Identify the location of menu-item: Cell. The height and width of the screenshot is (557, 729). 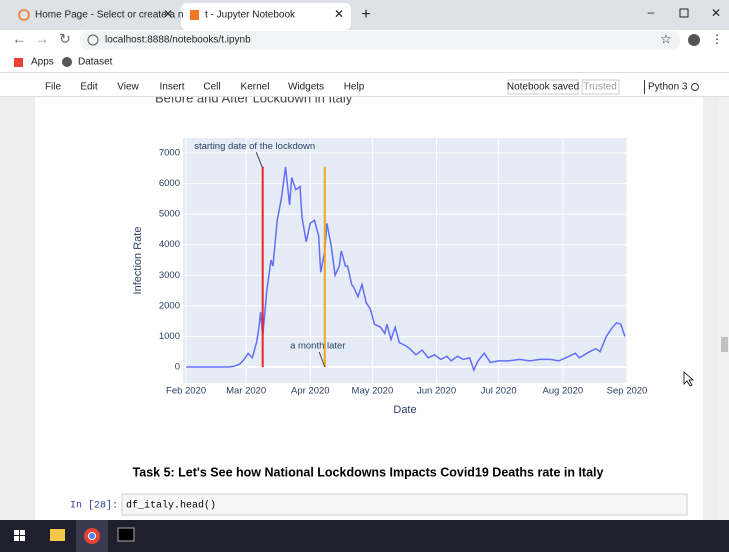
(211, 87).